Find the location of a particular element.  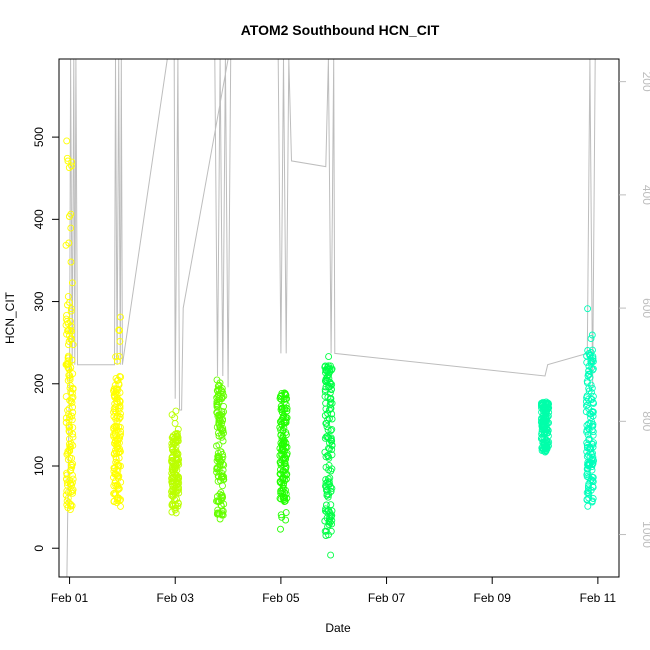

y2-tick-label: 200 is located at coordinates (645, 82).